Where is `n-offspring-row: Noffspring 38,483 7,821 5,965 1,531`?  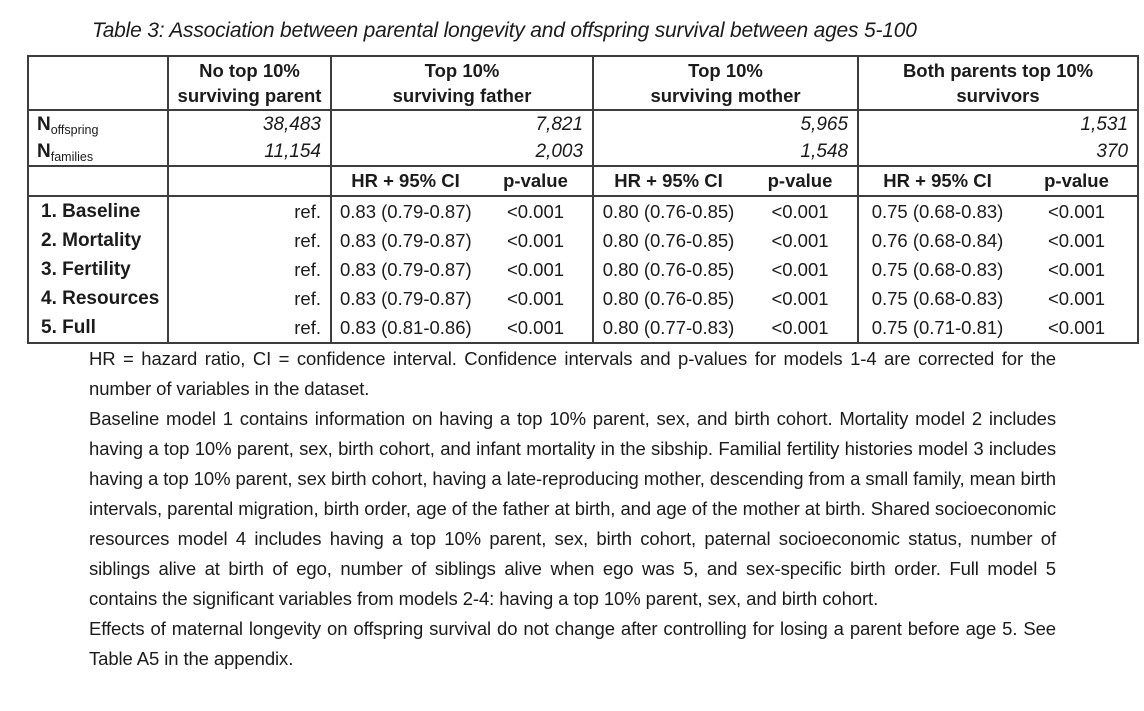
n-offspring-row: Noffspring 38,483 7,821 5,965 1,531 is located at coordinates (583, 124).